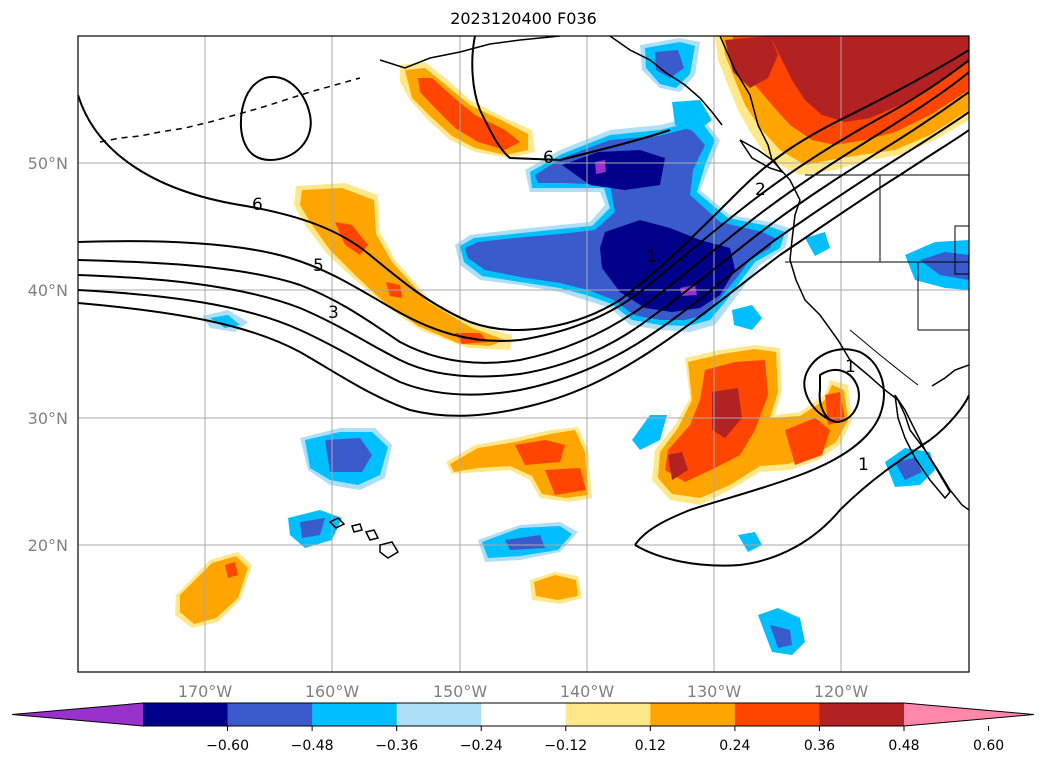  I want to click on colorbar-tick-label: −0.36, so click(396, 746).